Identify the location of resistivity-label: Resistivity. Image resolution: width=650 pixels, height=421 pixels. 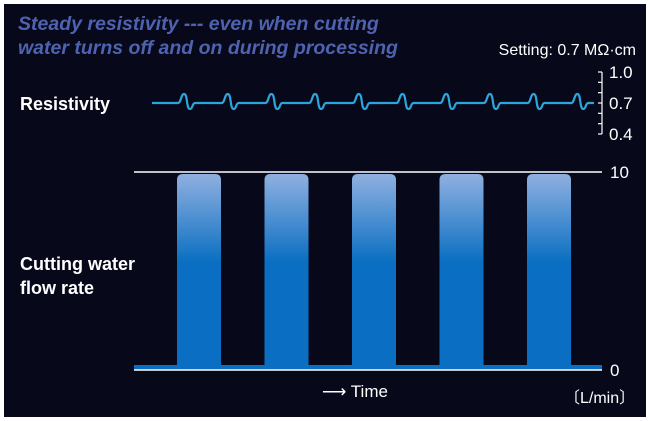
(65, 104).